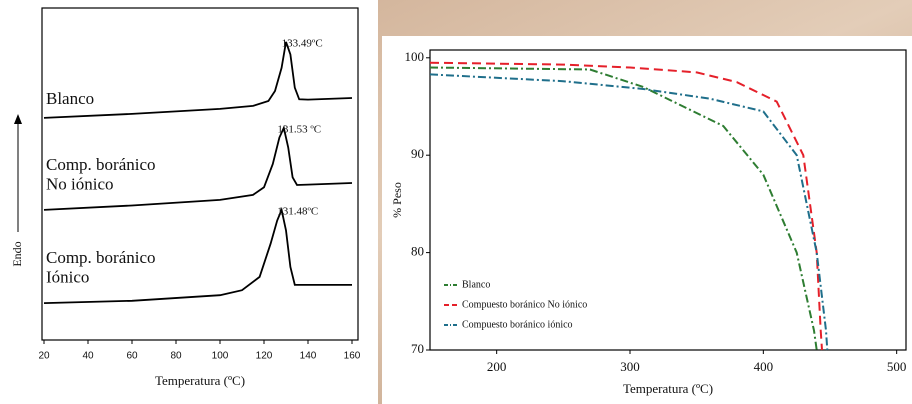 This screenshot has height=404, width=912. What do you see at coordinates (476, 284) in the screenshot?
I see `legend-label: Blanco` at bounding box center [476, 284].